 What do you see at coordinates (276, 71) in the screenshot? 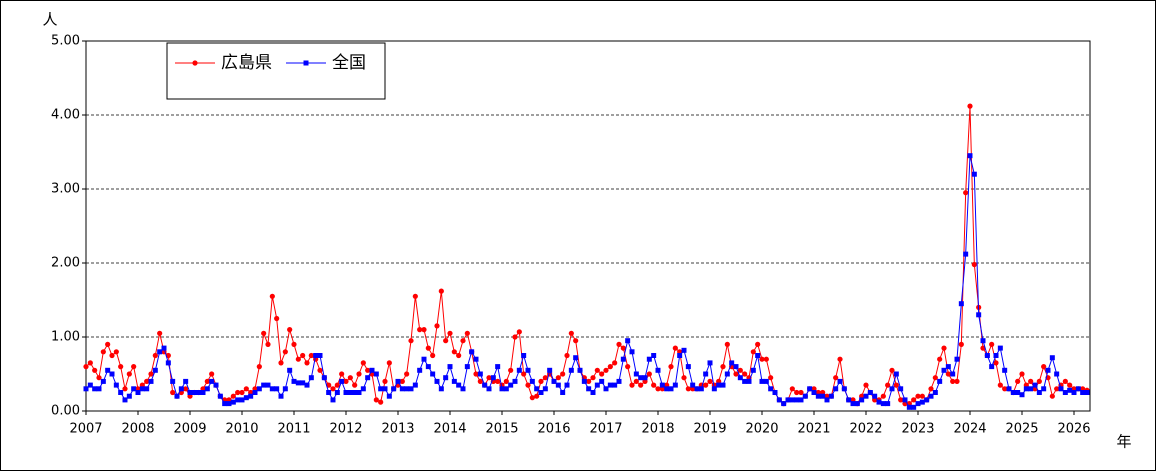
I see `legend-box` at bounding box center [276, 71].